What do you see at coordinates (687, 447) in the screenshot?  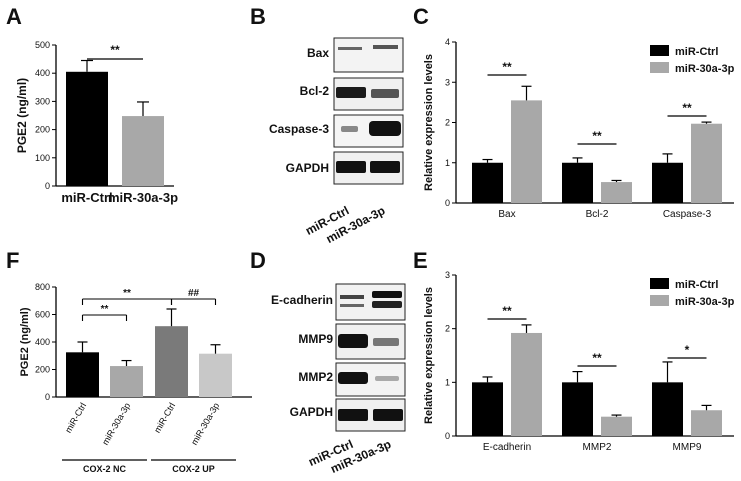 I see `x-tick-label: MMP9` at bounding box center [687, 447].